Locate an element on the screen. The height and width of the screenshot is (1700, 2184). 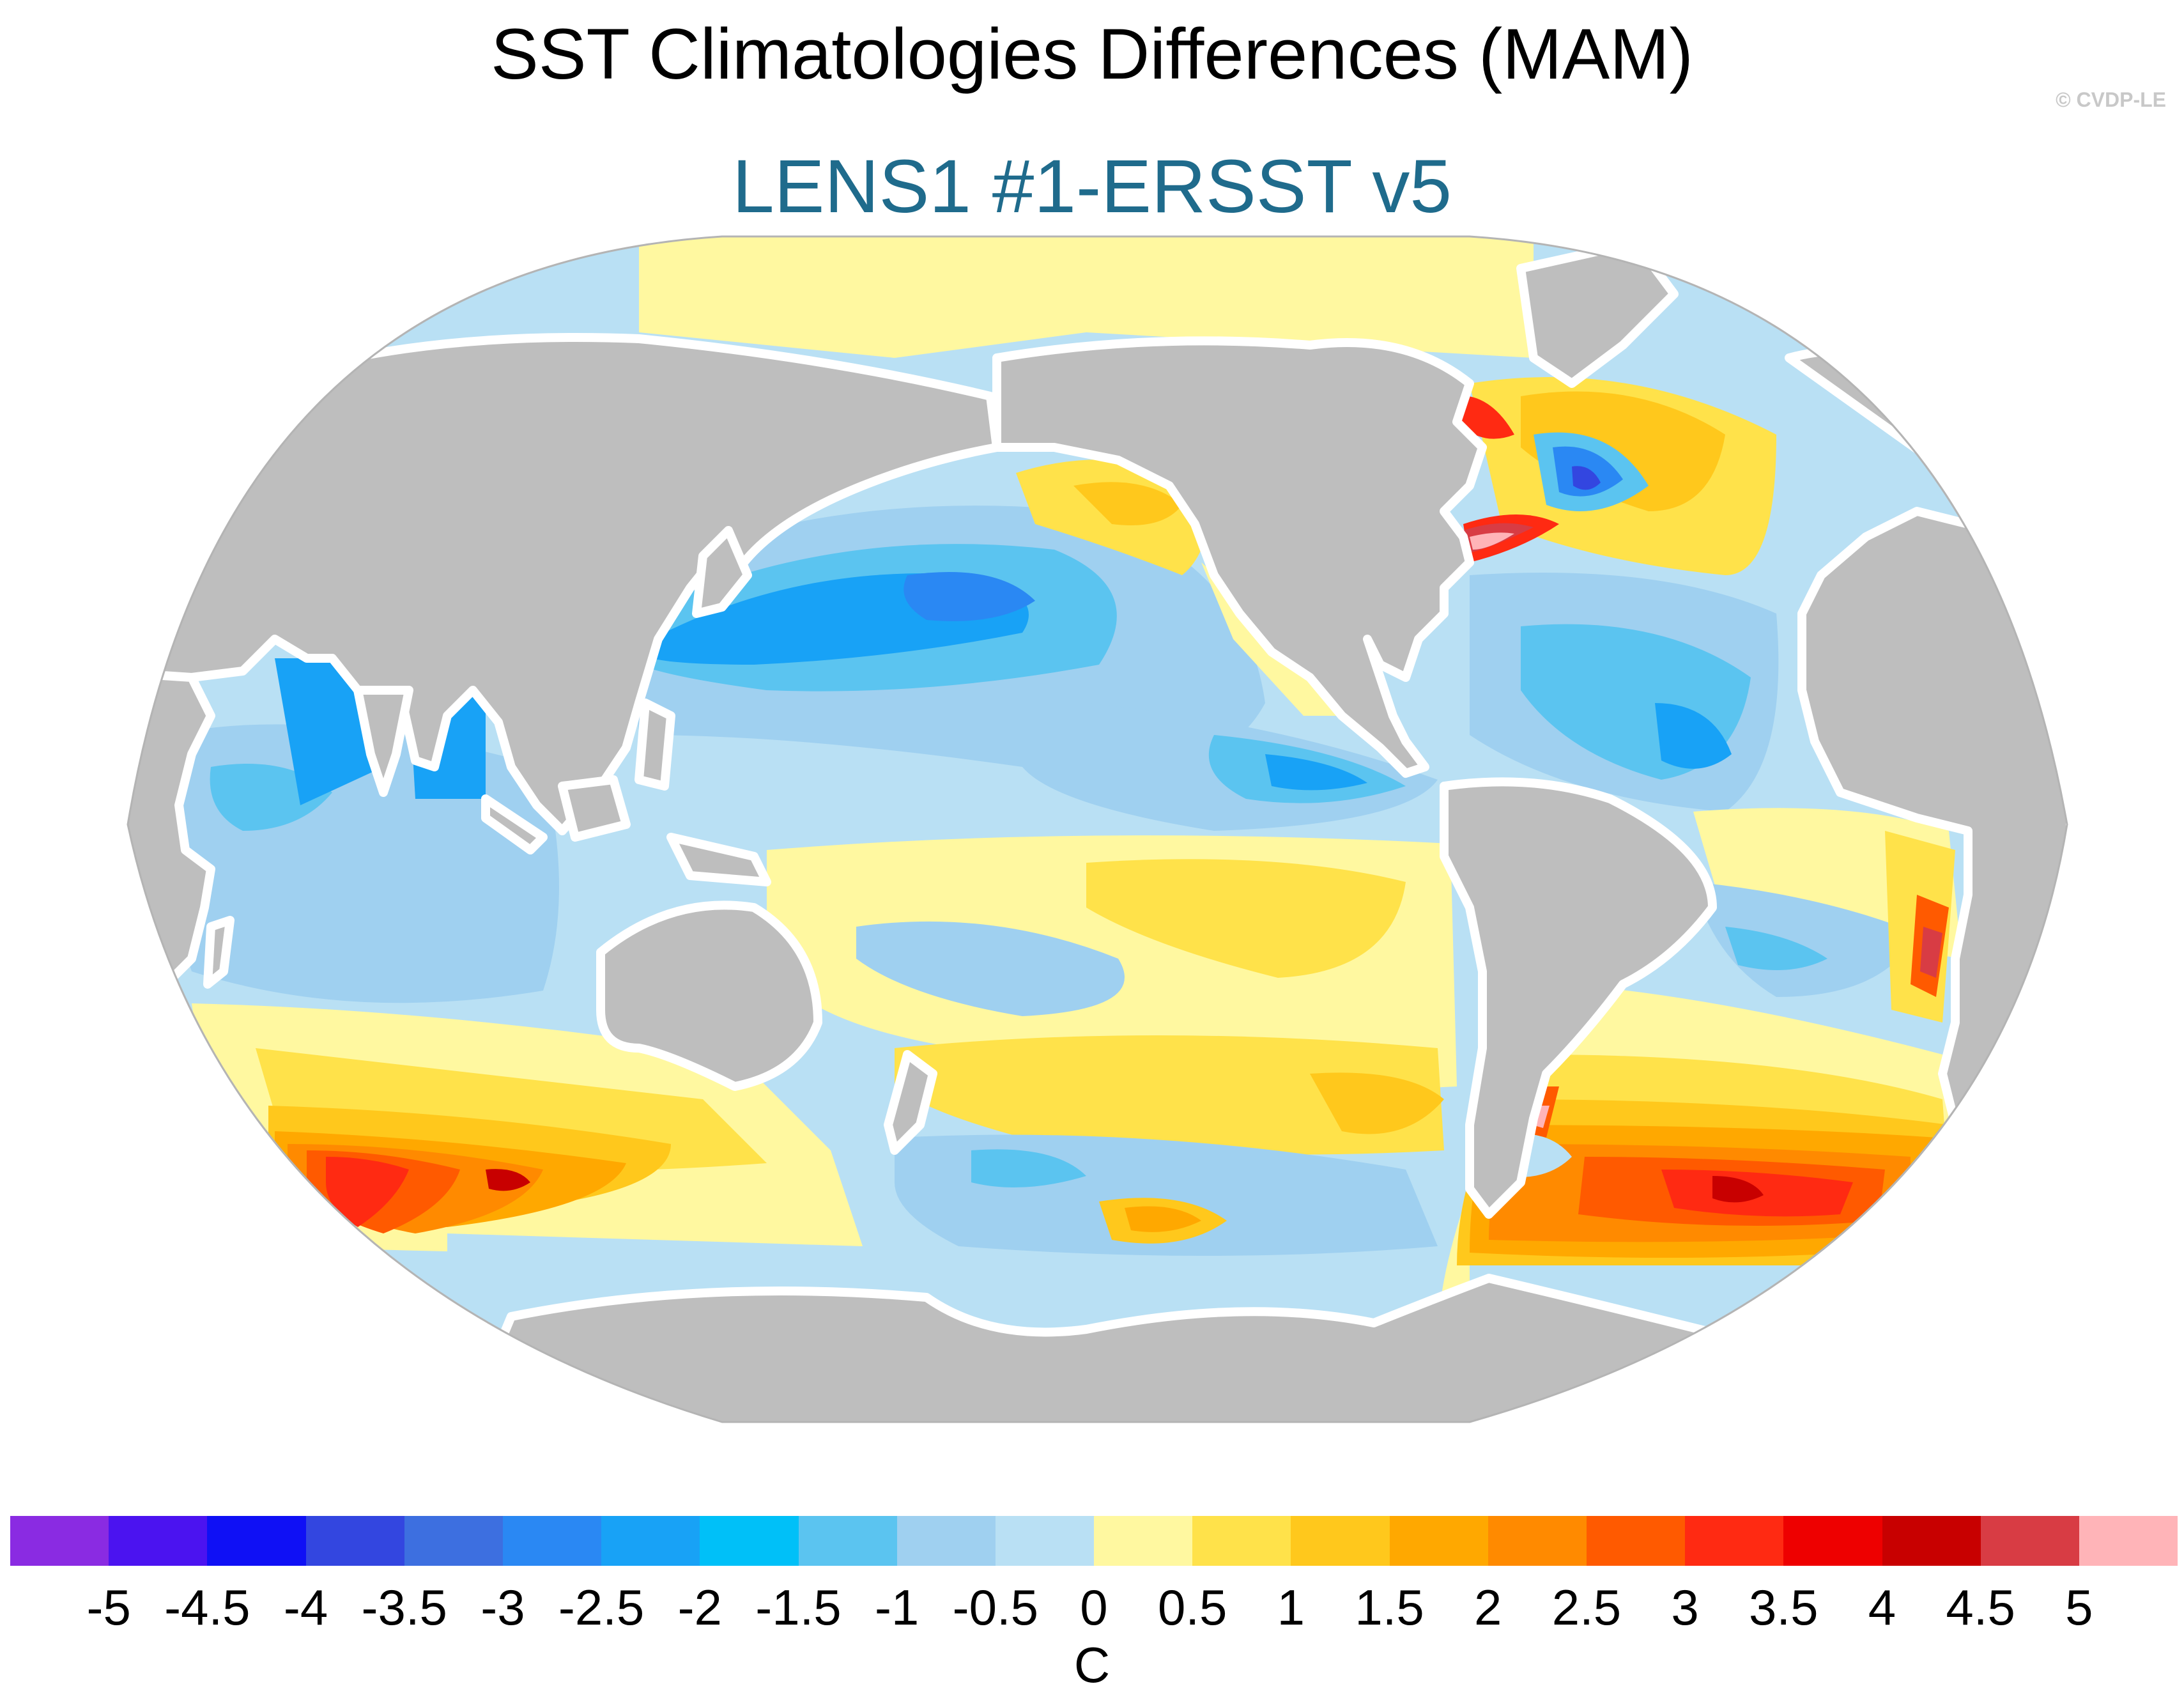
colorbar-tick-label: 3 is located at coordinates (1685, 1607).